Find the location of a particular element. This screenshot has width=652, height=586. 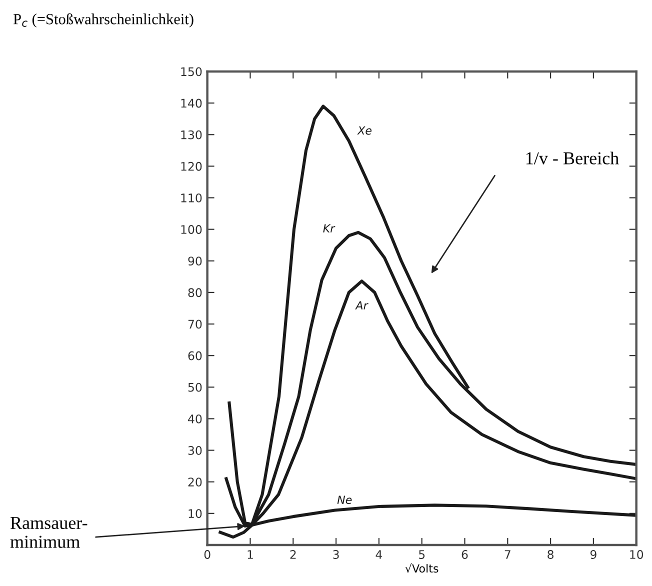

y-tick-label: 40 is located at coordinates (195, 419).